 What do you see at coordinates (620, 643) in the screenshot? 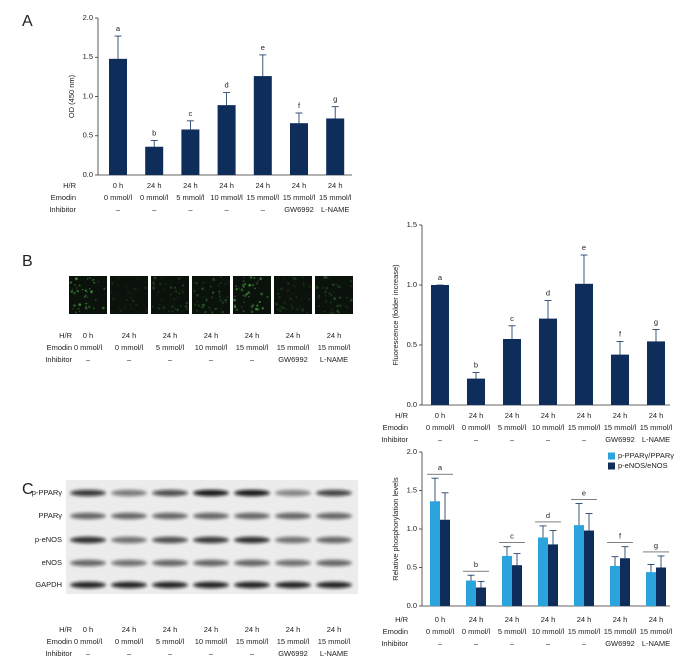
I see `condition-value: GW6992` at bounding box center [620, 643].